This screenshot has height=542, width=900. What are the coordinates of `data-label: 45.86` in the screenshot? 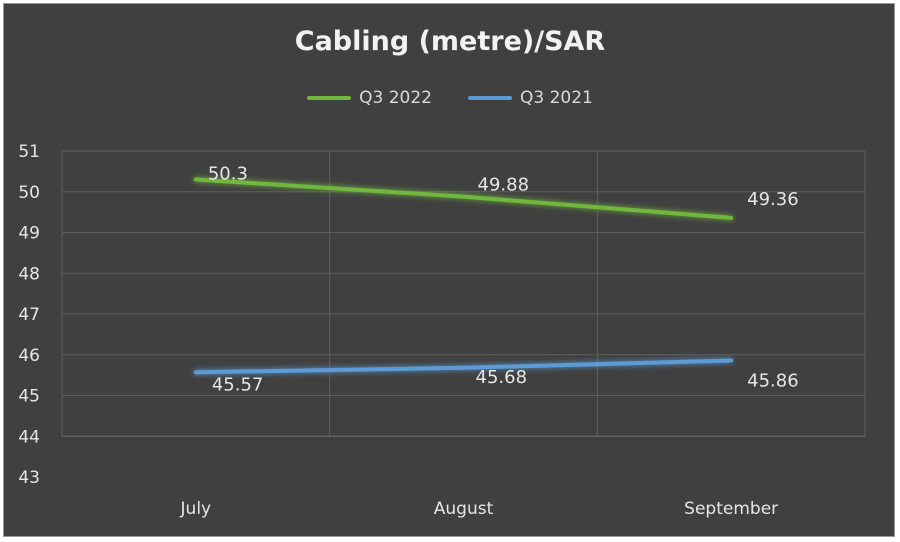 It's located at (773, 380).